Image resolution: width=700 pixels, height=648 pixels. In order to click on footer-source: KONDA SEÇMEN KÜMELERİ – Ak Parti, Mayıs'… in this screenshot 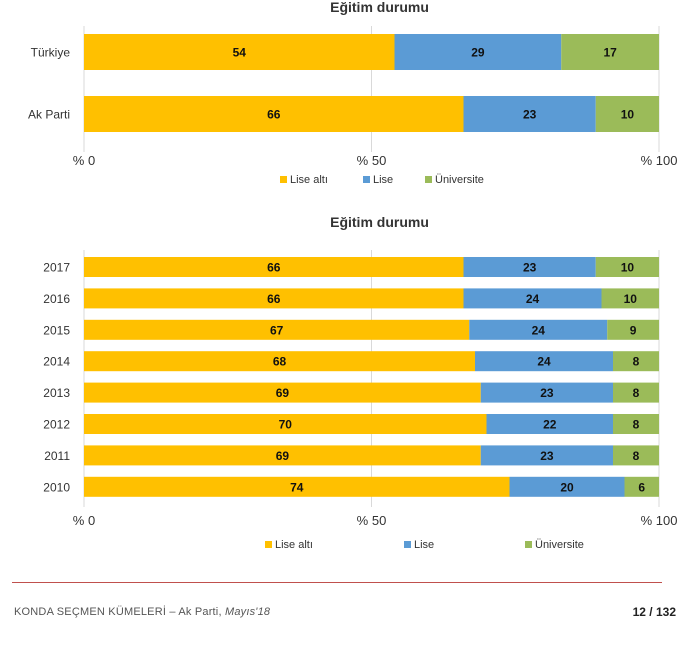, I will do `click(142, 612)`.